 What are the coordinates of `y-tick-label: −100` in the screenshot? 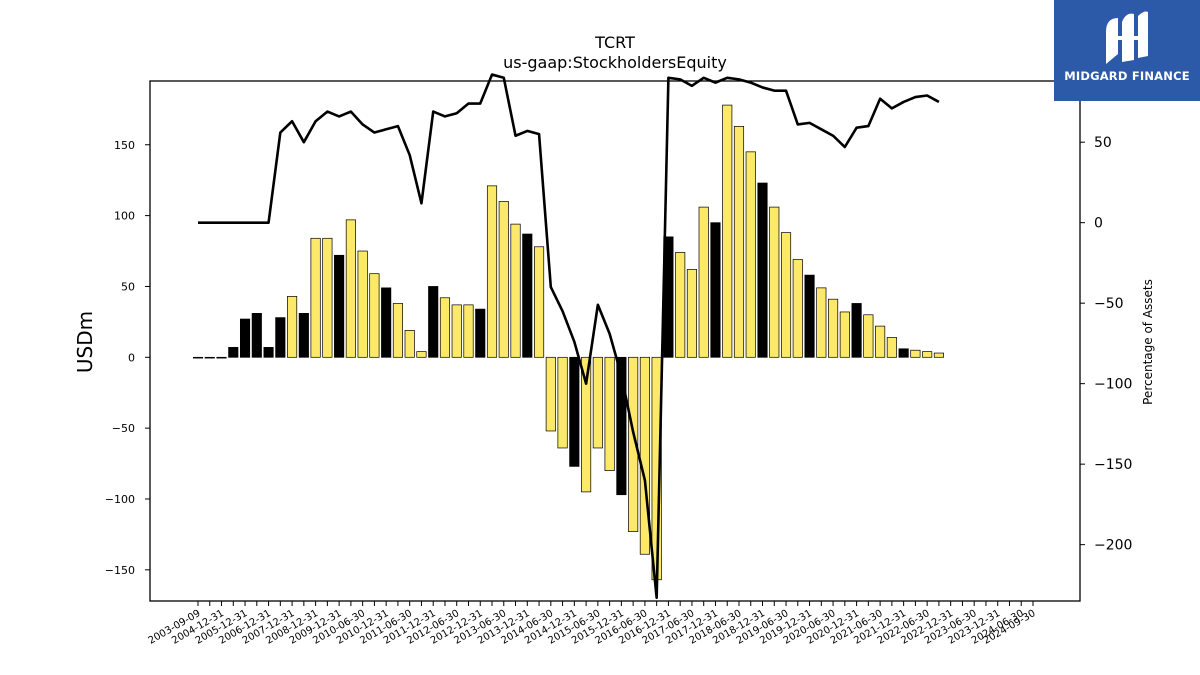 It's located at (120, 499).